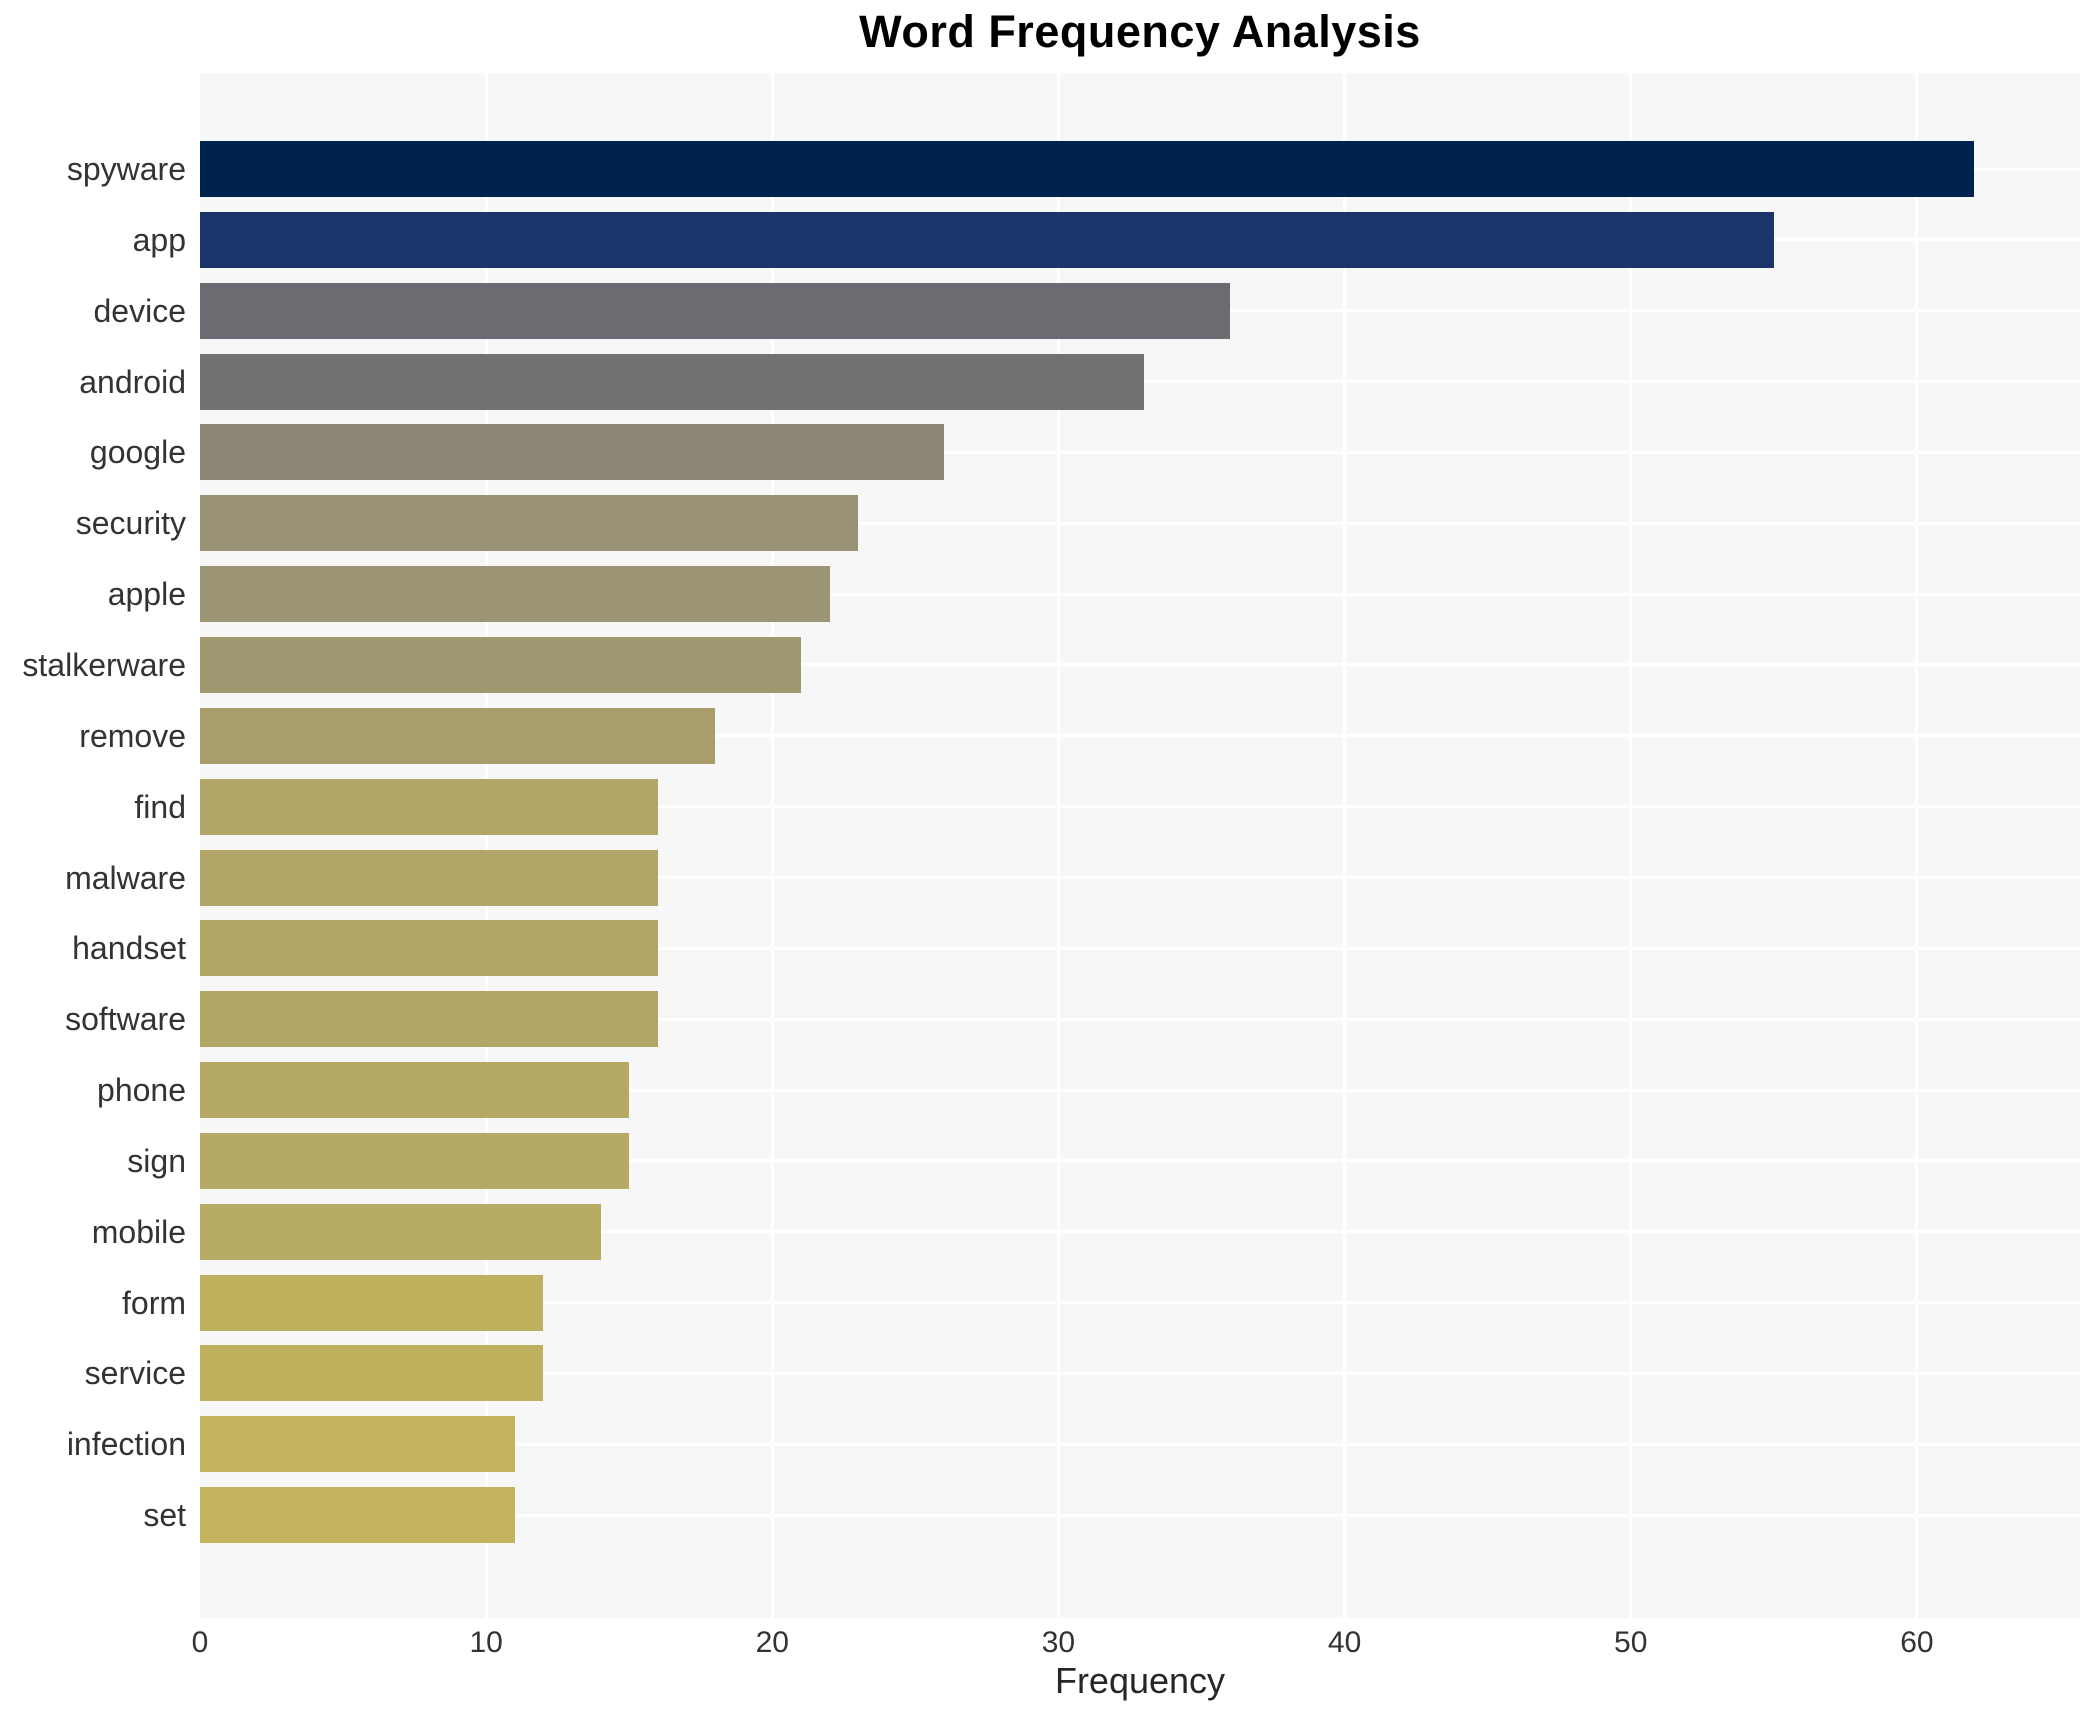 This screenshot has width=2080, height=1710. What do you see at coordinates (1140, 807) in the screenshot?
I see `hgridline-find` at bounding box center [1140, 807].